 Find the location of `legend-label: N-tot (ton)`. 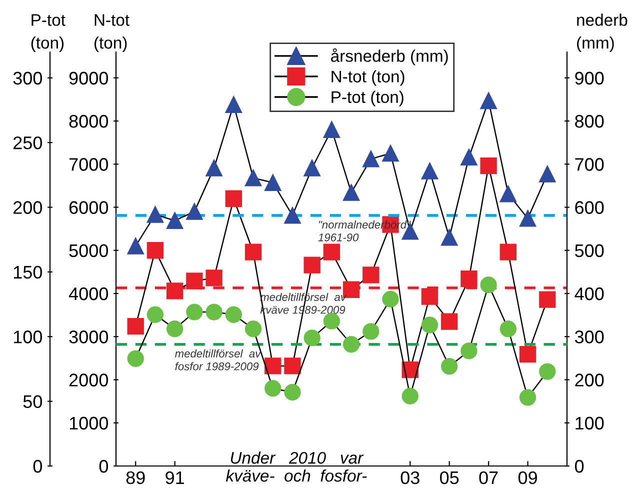

legend-label: N-tot (ton) is located at coordinates (368, 78).